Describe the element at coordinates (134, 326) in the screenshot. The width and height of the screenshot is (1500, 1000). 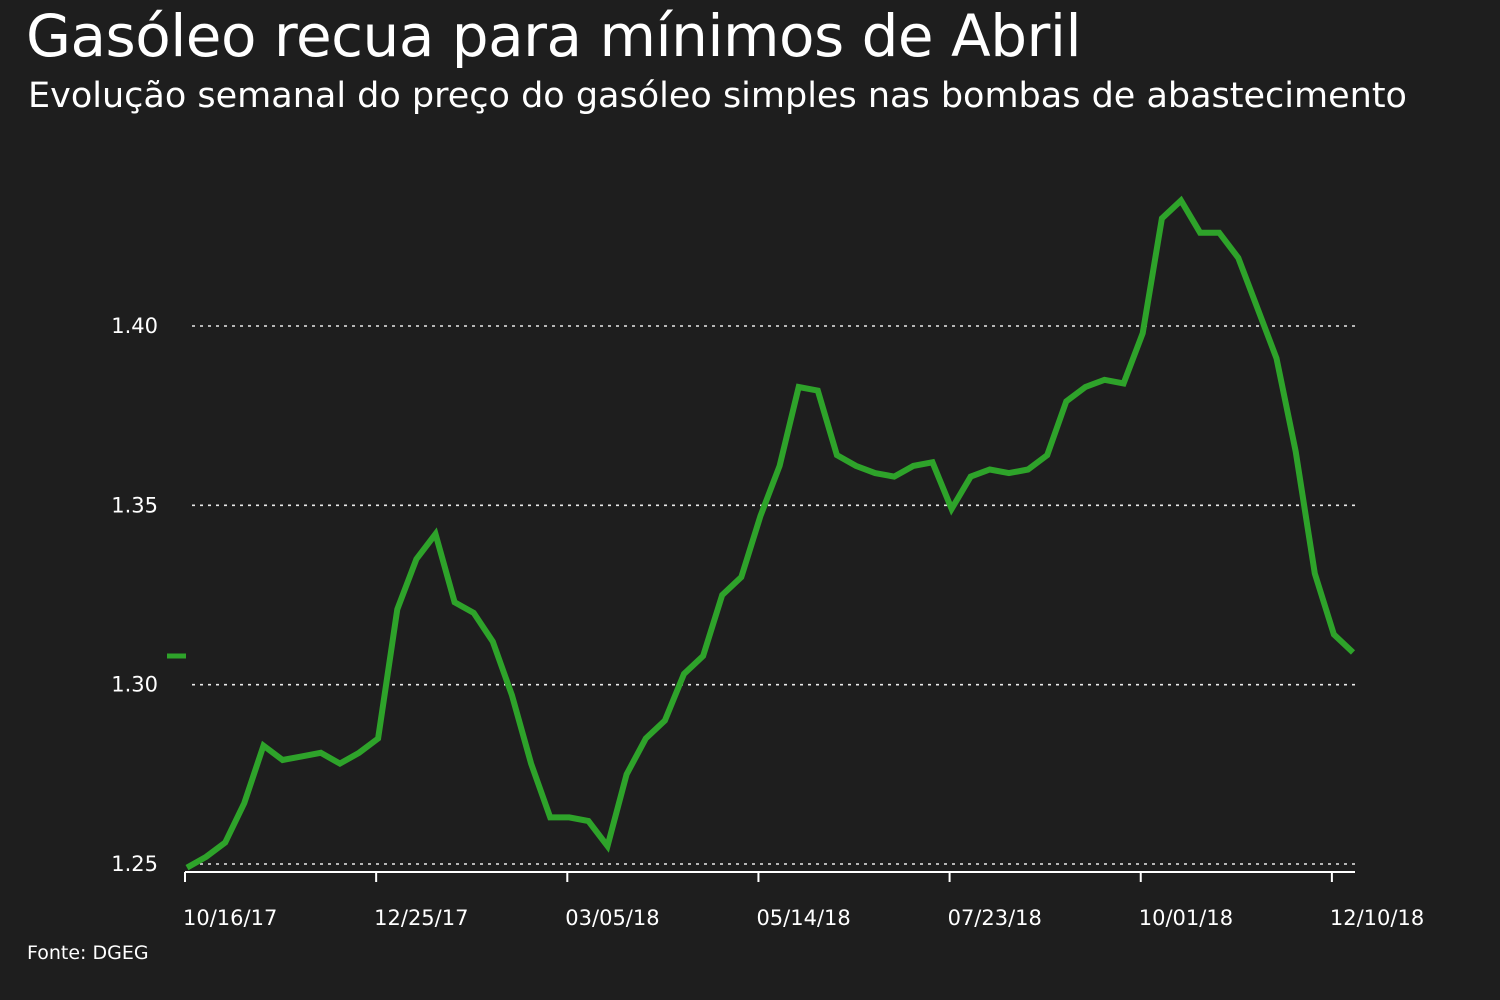
I see `y-tick-label: 1.40` at that location.